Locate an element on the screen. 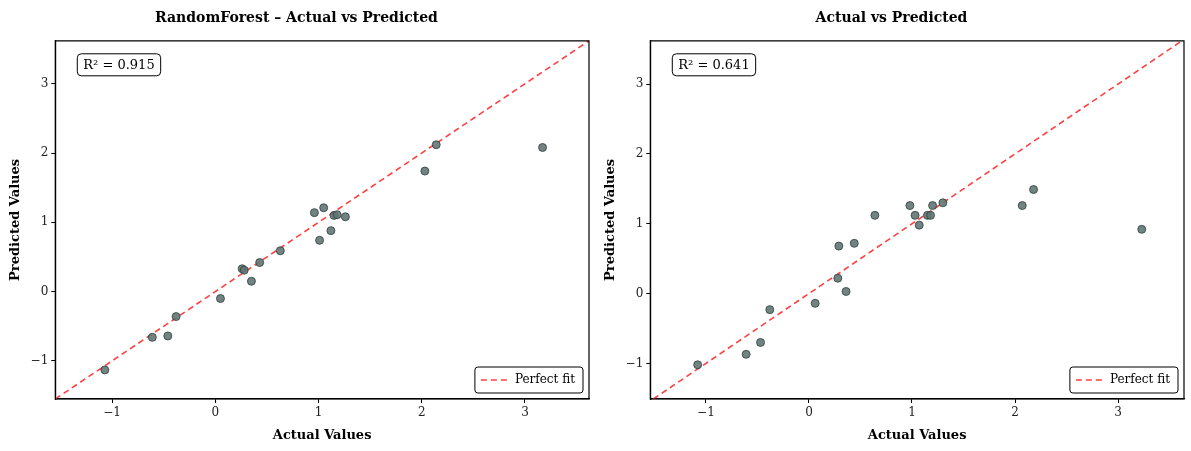 Image resolution: width=1191 pixels, height=451 pixels. annotation: R² = 0.915 is located at coordinates (119, 65).